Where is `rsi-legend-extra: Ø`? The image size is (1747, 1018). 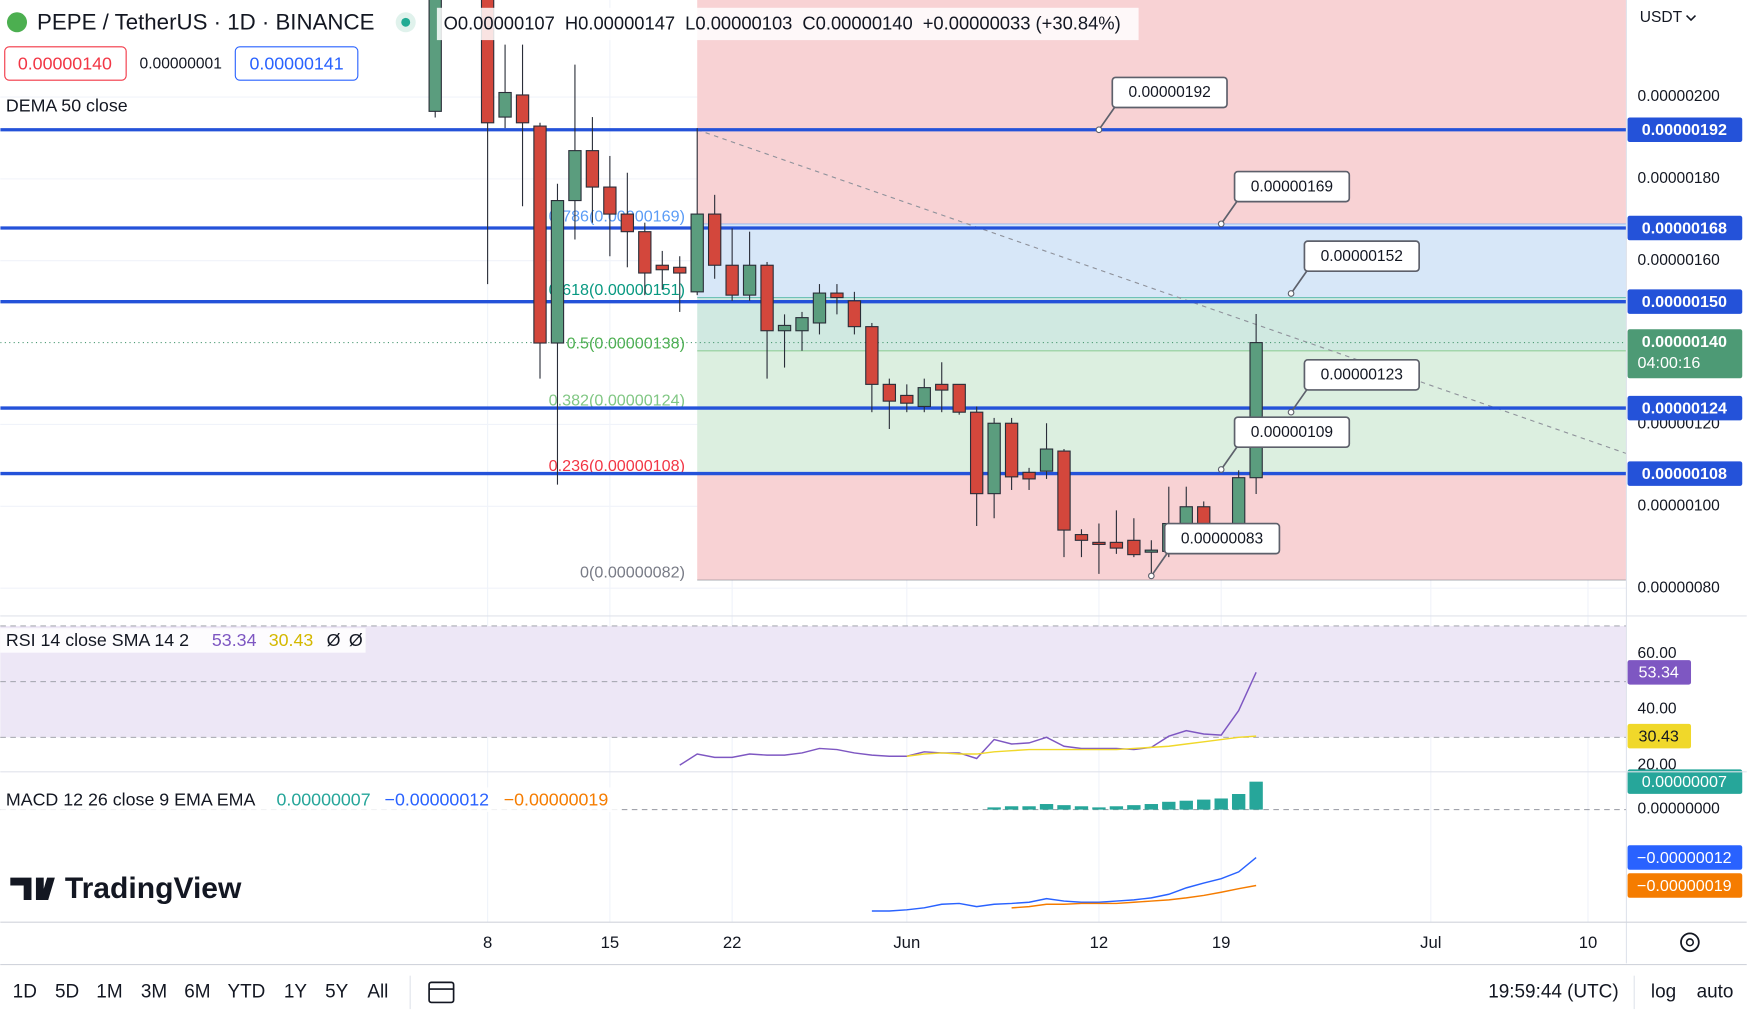
rsi-legend-extra: Ø is located at coordinates (334, 640).